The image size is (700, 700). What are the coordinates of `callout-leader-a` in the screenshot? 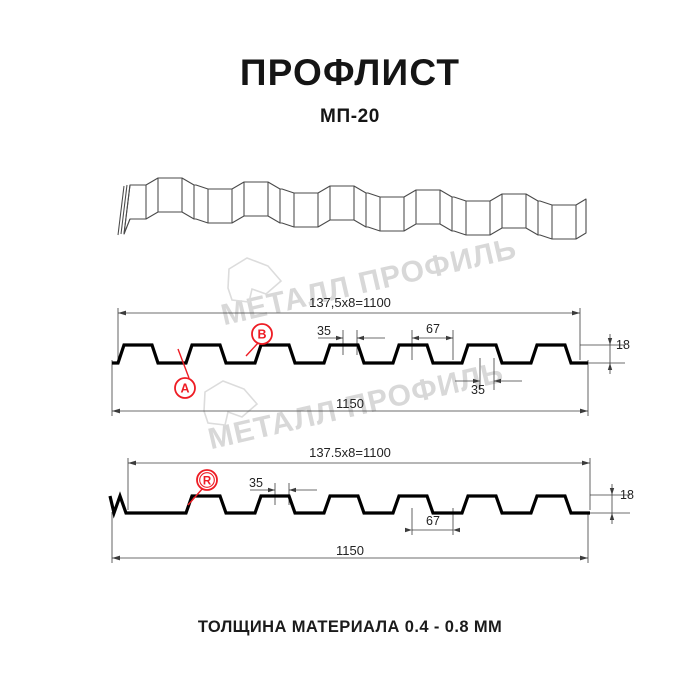 It's located at (183, 363).